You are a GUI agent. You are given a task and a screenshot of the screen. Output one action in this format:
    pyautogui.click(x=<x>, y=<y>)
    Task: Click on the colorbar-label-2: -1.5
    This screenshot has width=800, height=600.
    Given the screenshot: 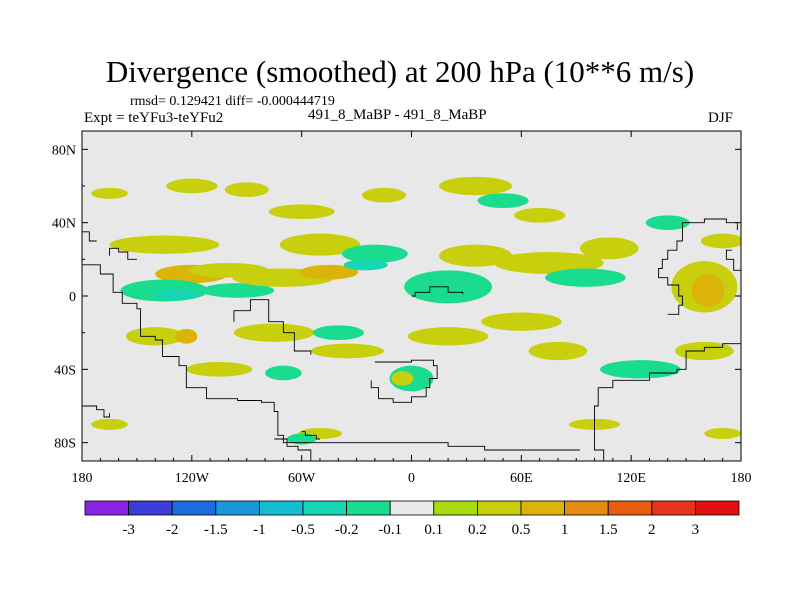 What is the action you would take?
    pyautogui.click(x=216, y=530)
    